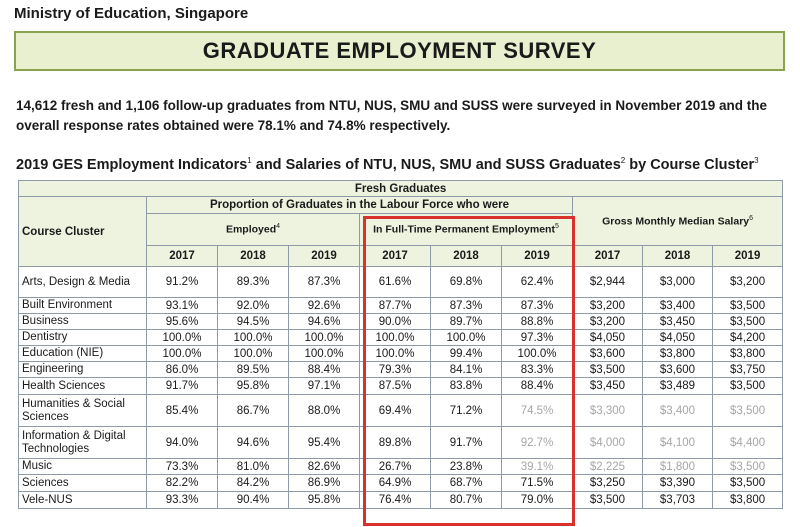  Describe the element at coordinates (466, 500) in the screenshot. I see `fulltime-cell: 80.7%` at that location.